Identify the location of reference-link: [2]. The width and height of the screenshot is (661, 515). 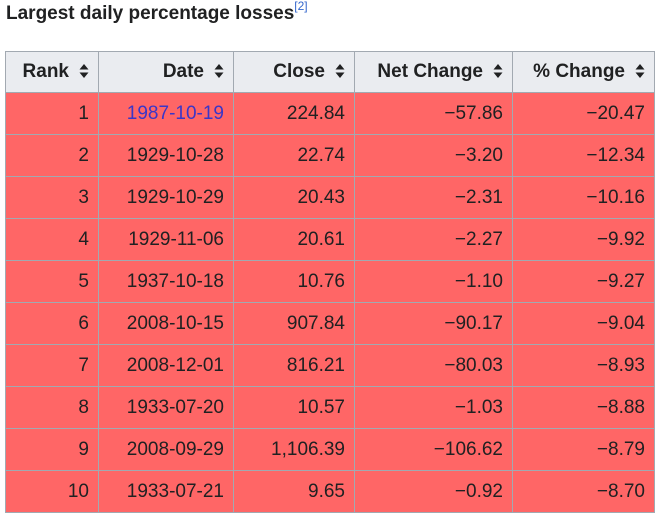
(301, 6).